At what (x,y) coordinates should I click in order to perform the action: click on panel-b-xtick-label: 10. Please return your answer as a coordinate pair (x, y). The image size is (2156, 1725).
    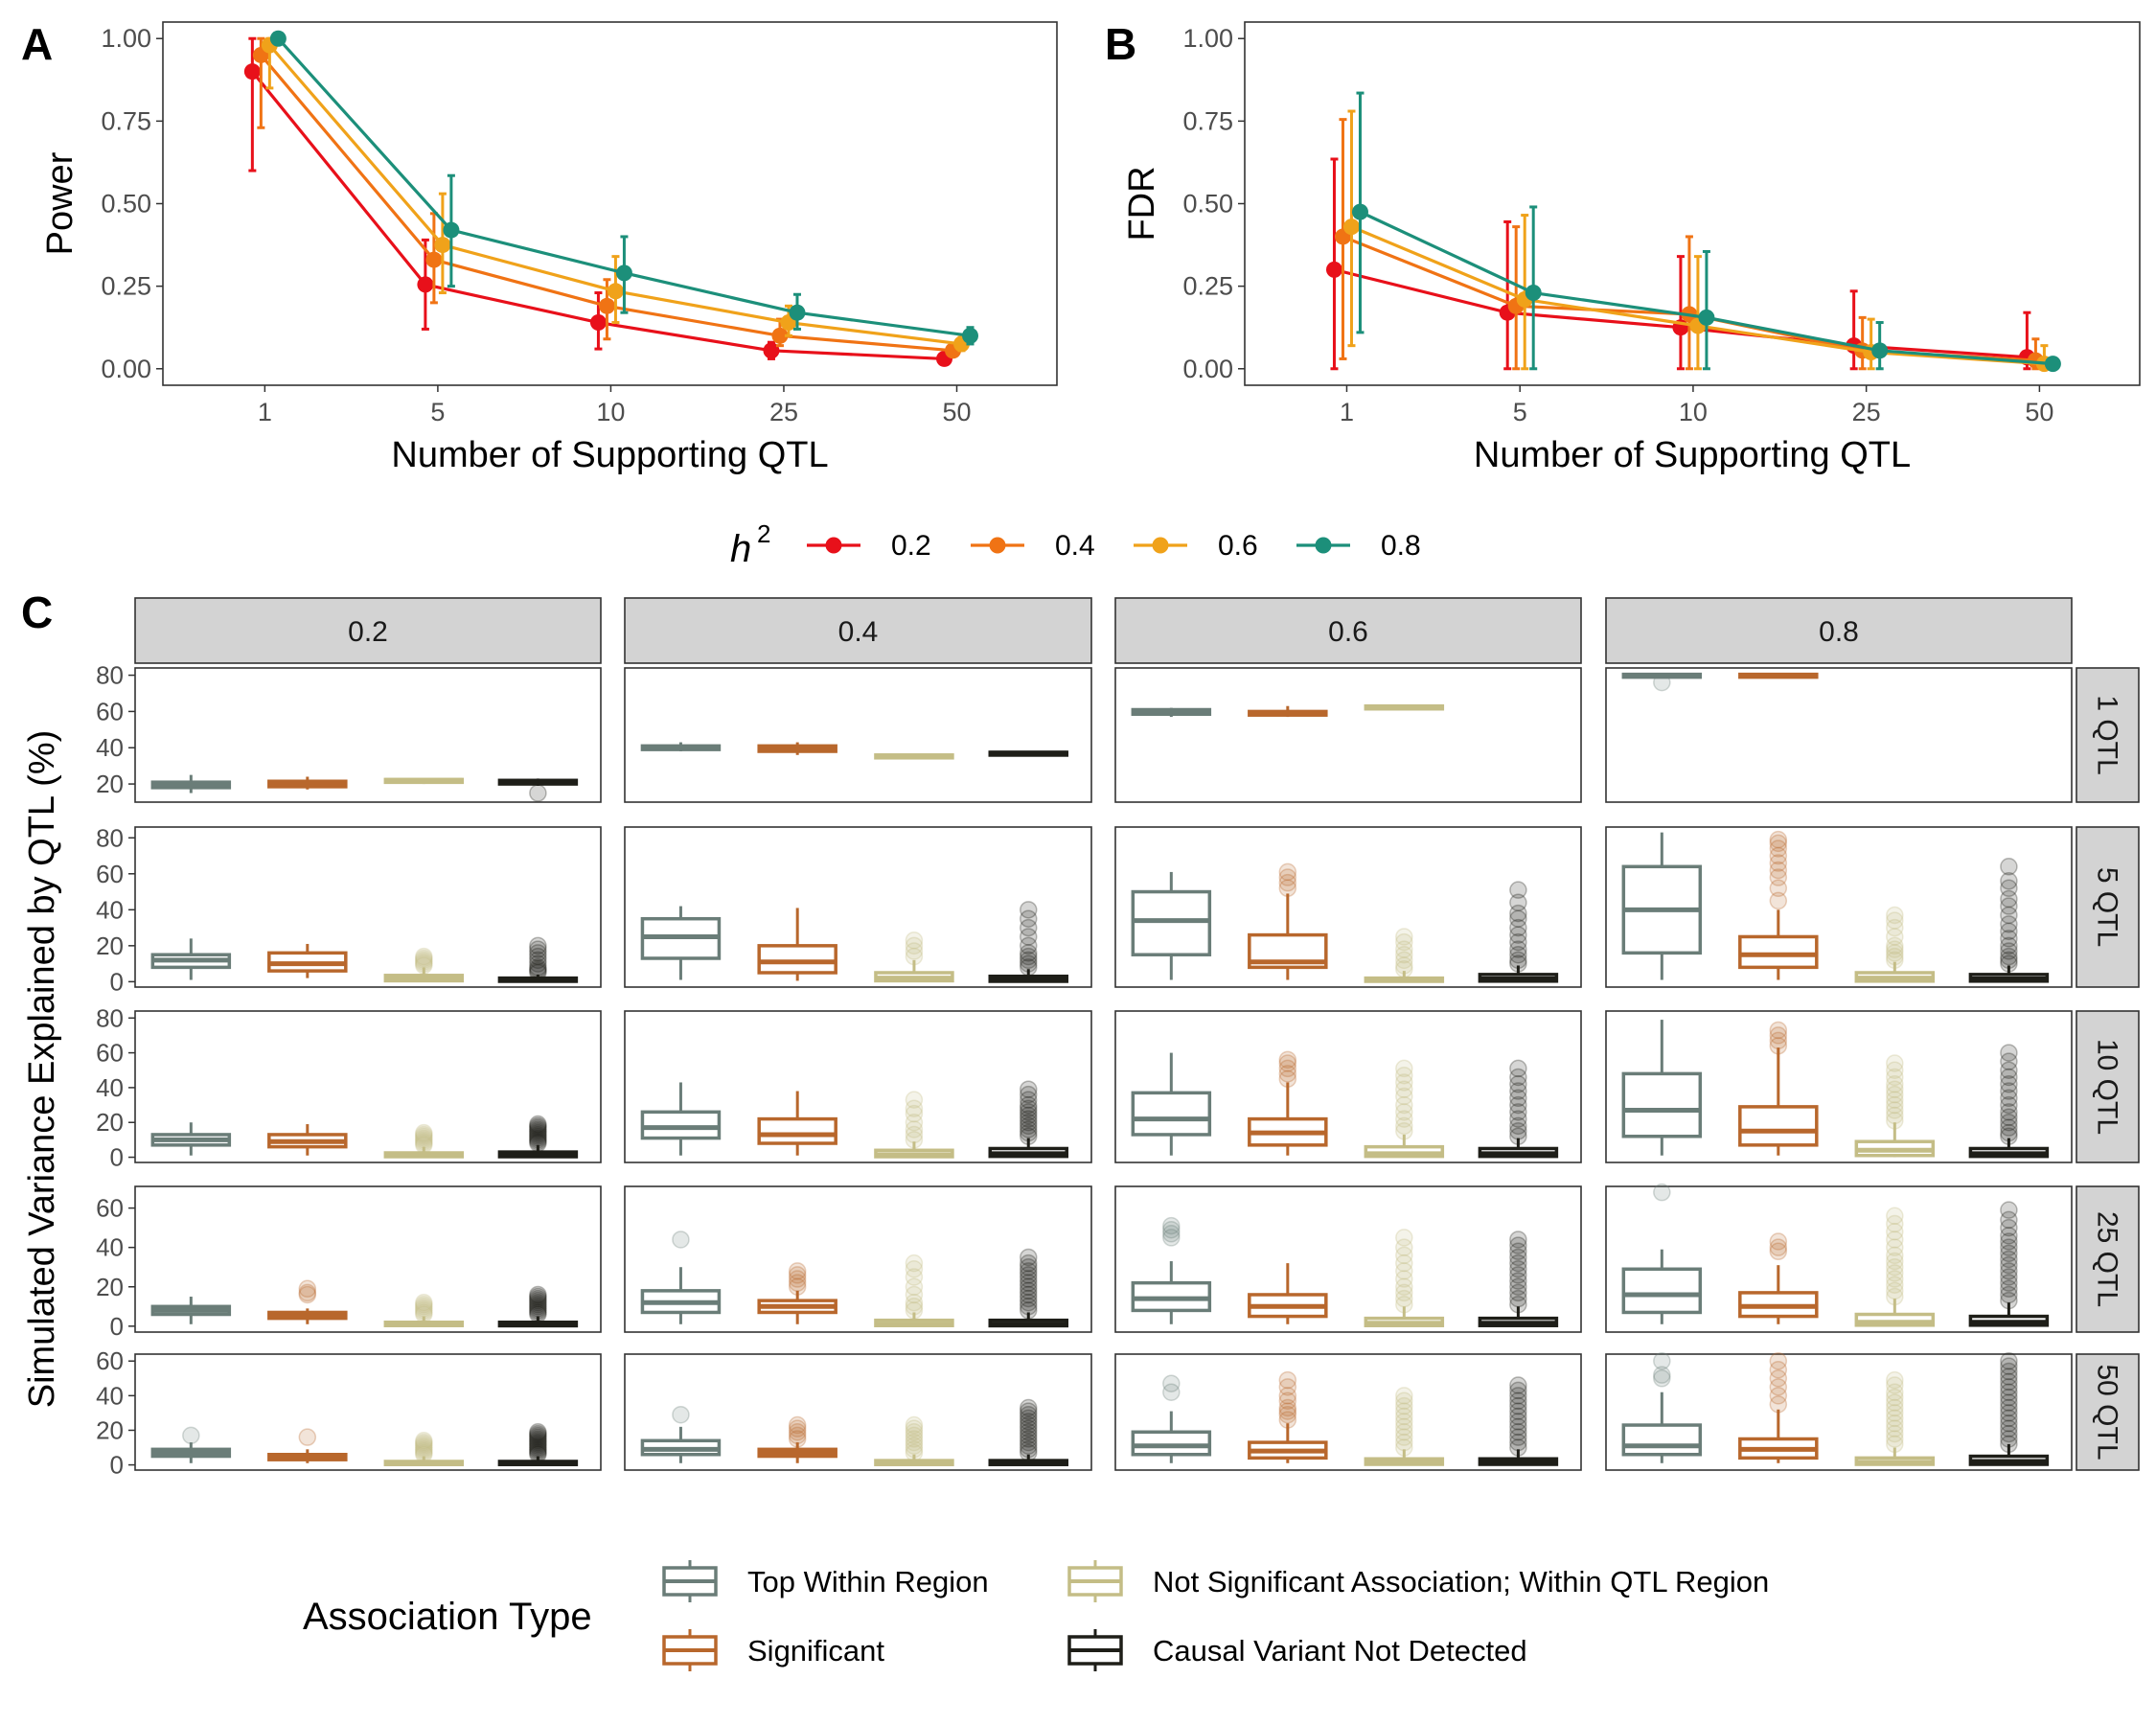
    Looking at the image, I should click on (1693, 412).